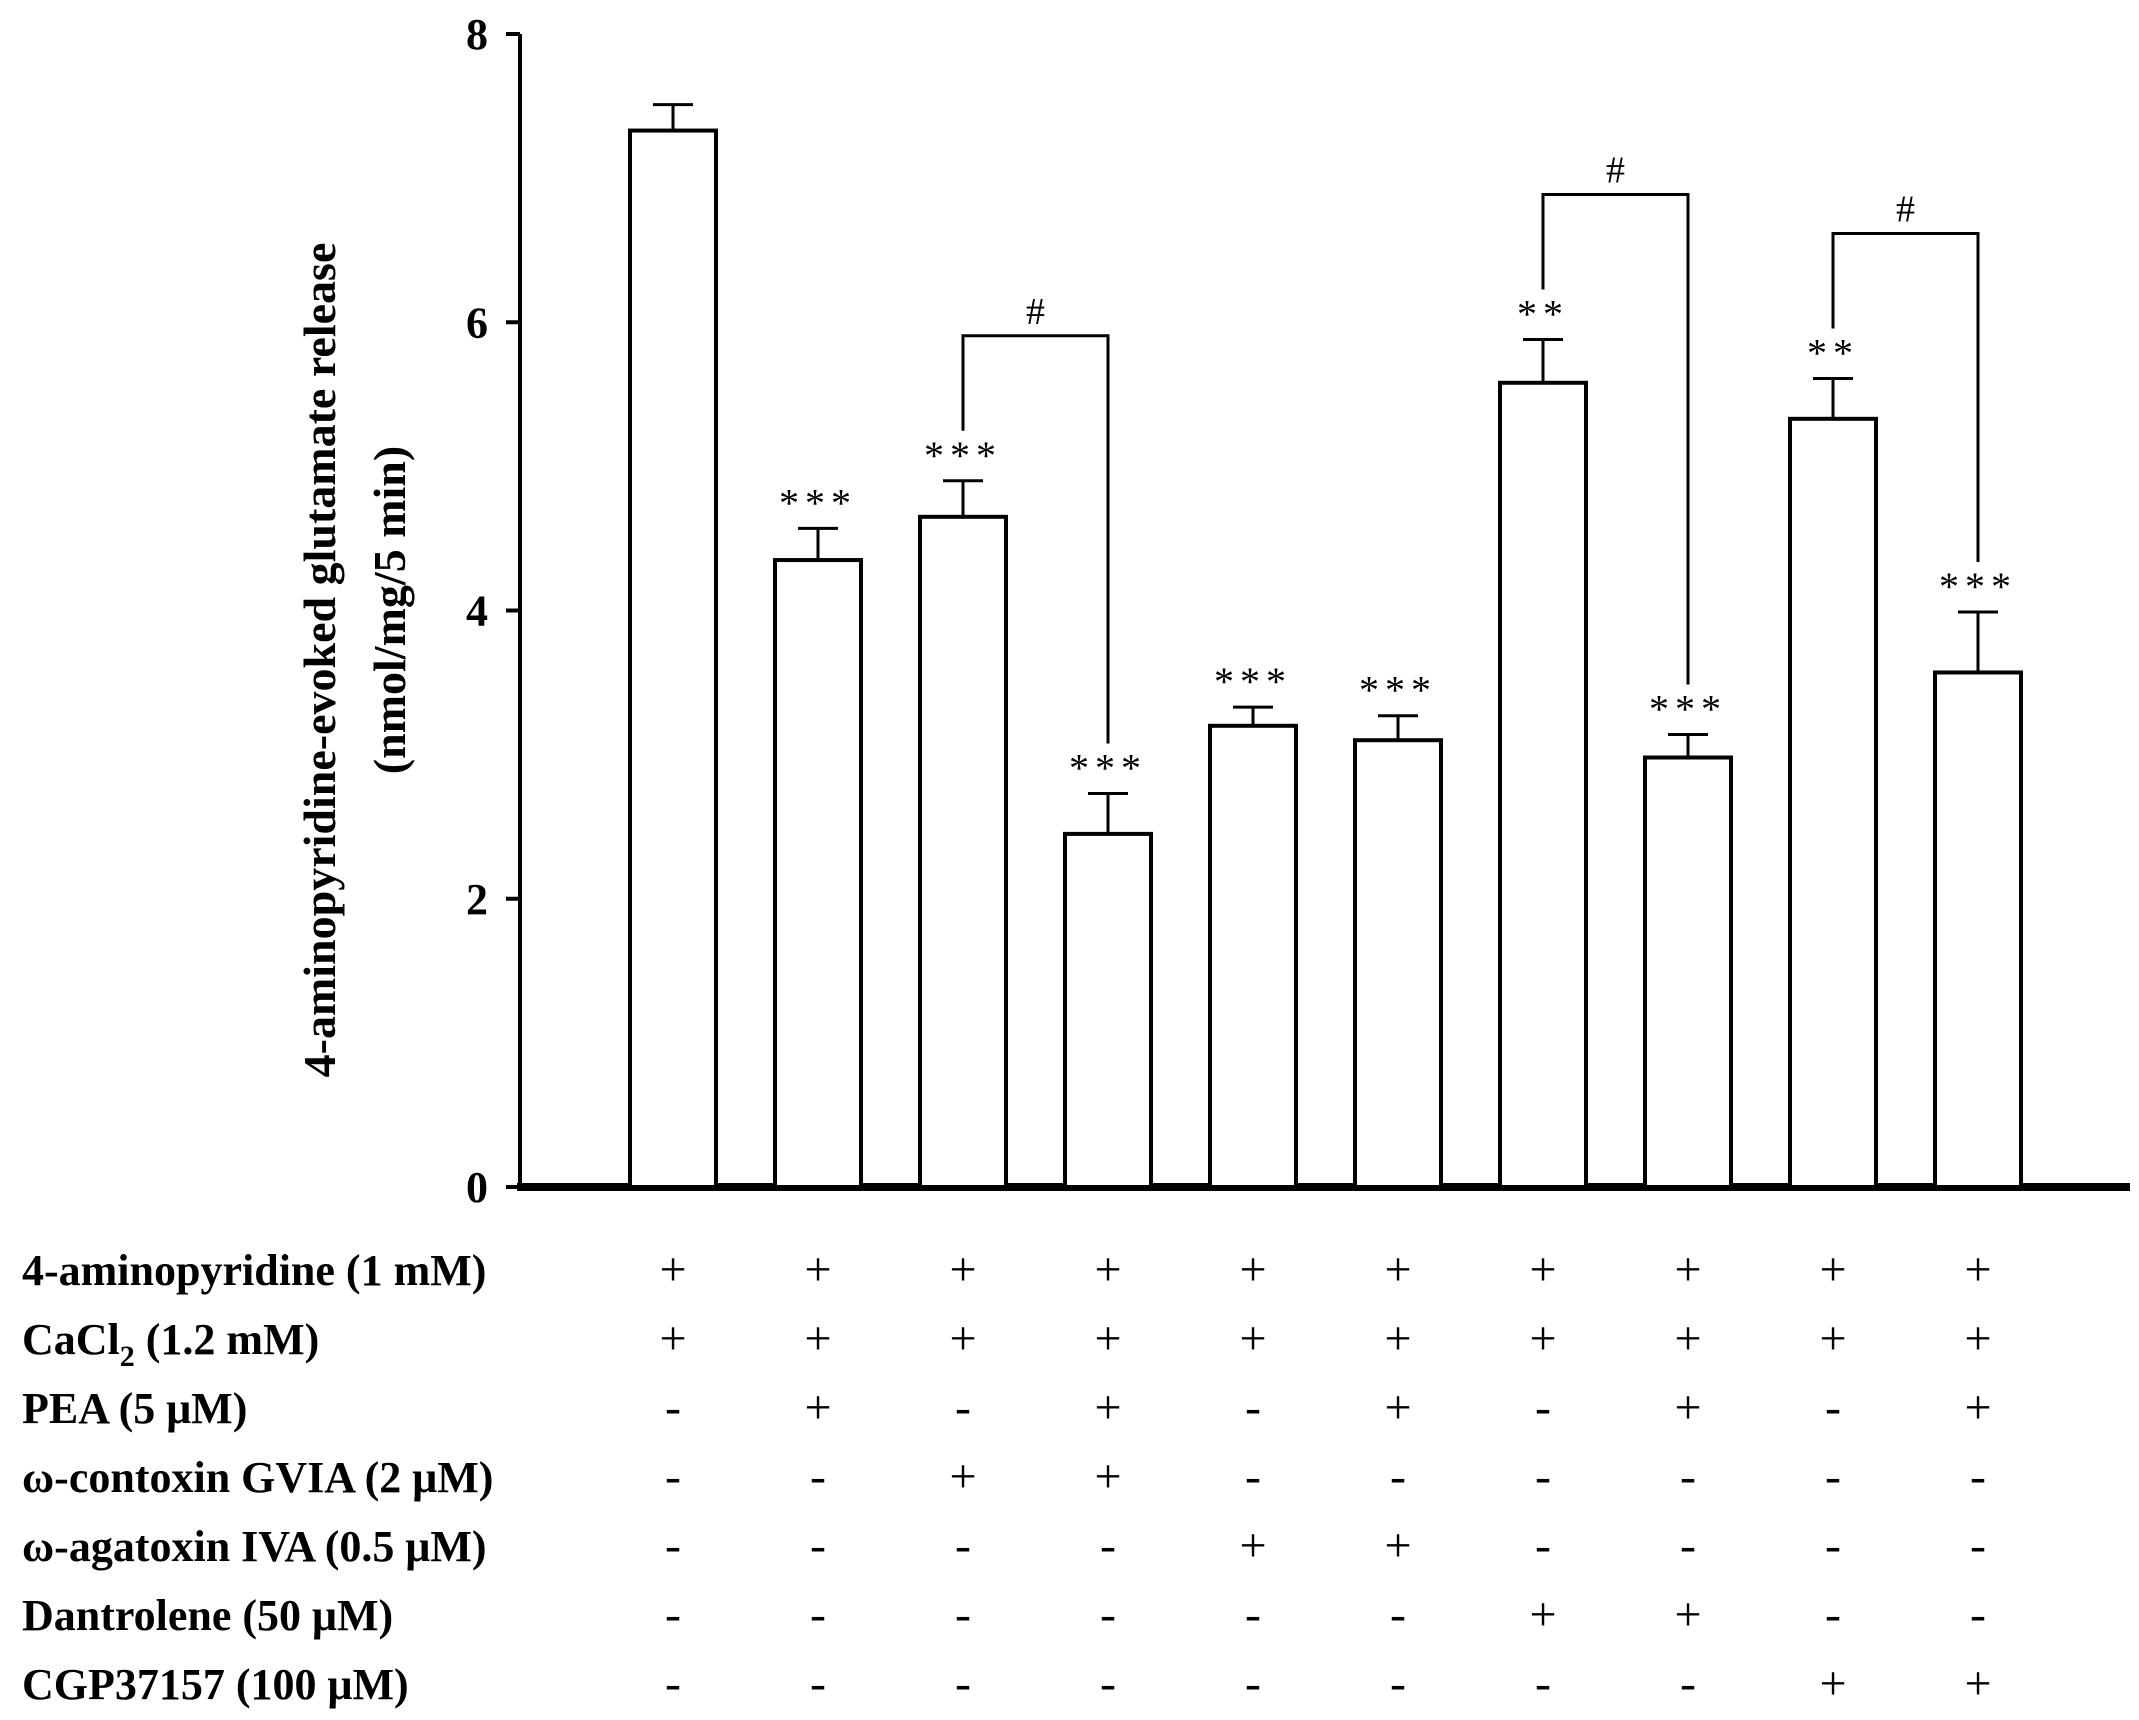 This screenshot has height=1720, width=2139. What do you see at coordinates (319, 660) in the screenshot?
I see `y-axis-label-line1: 4-aminopyridine-evoked glutamate release` at bounding box center [319, 660].